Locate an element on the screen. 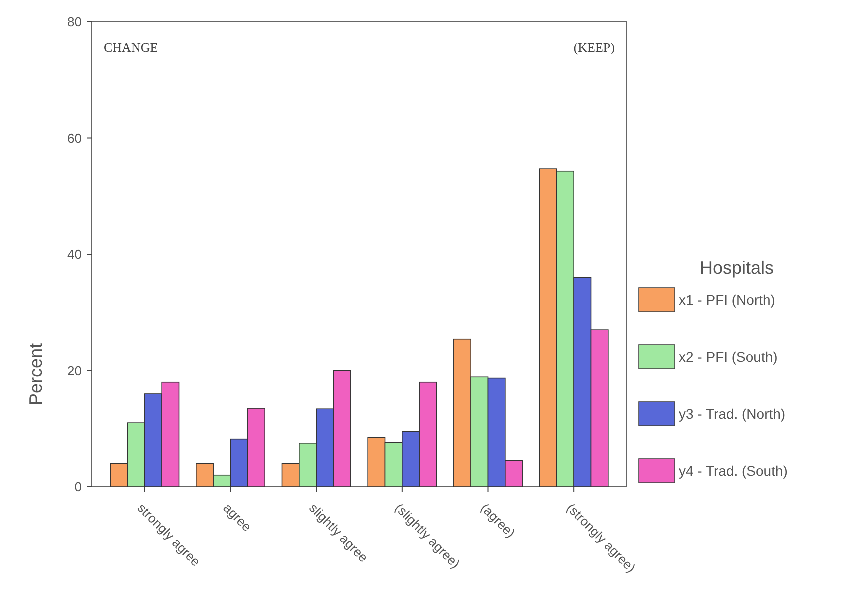  legend-title: Hospitals is located at coordinates (737, 268).